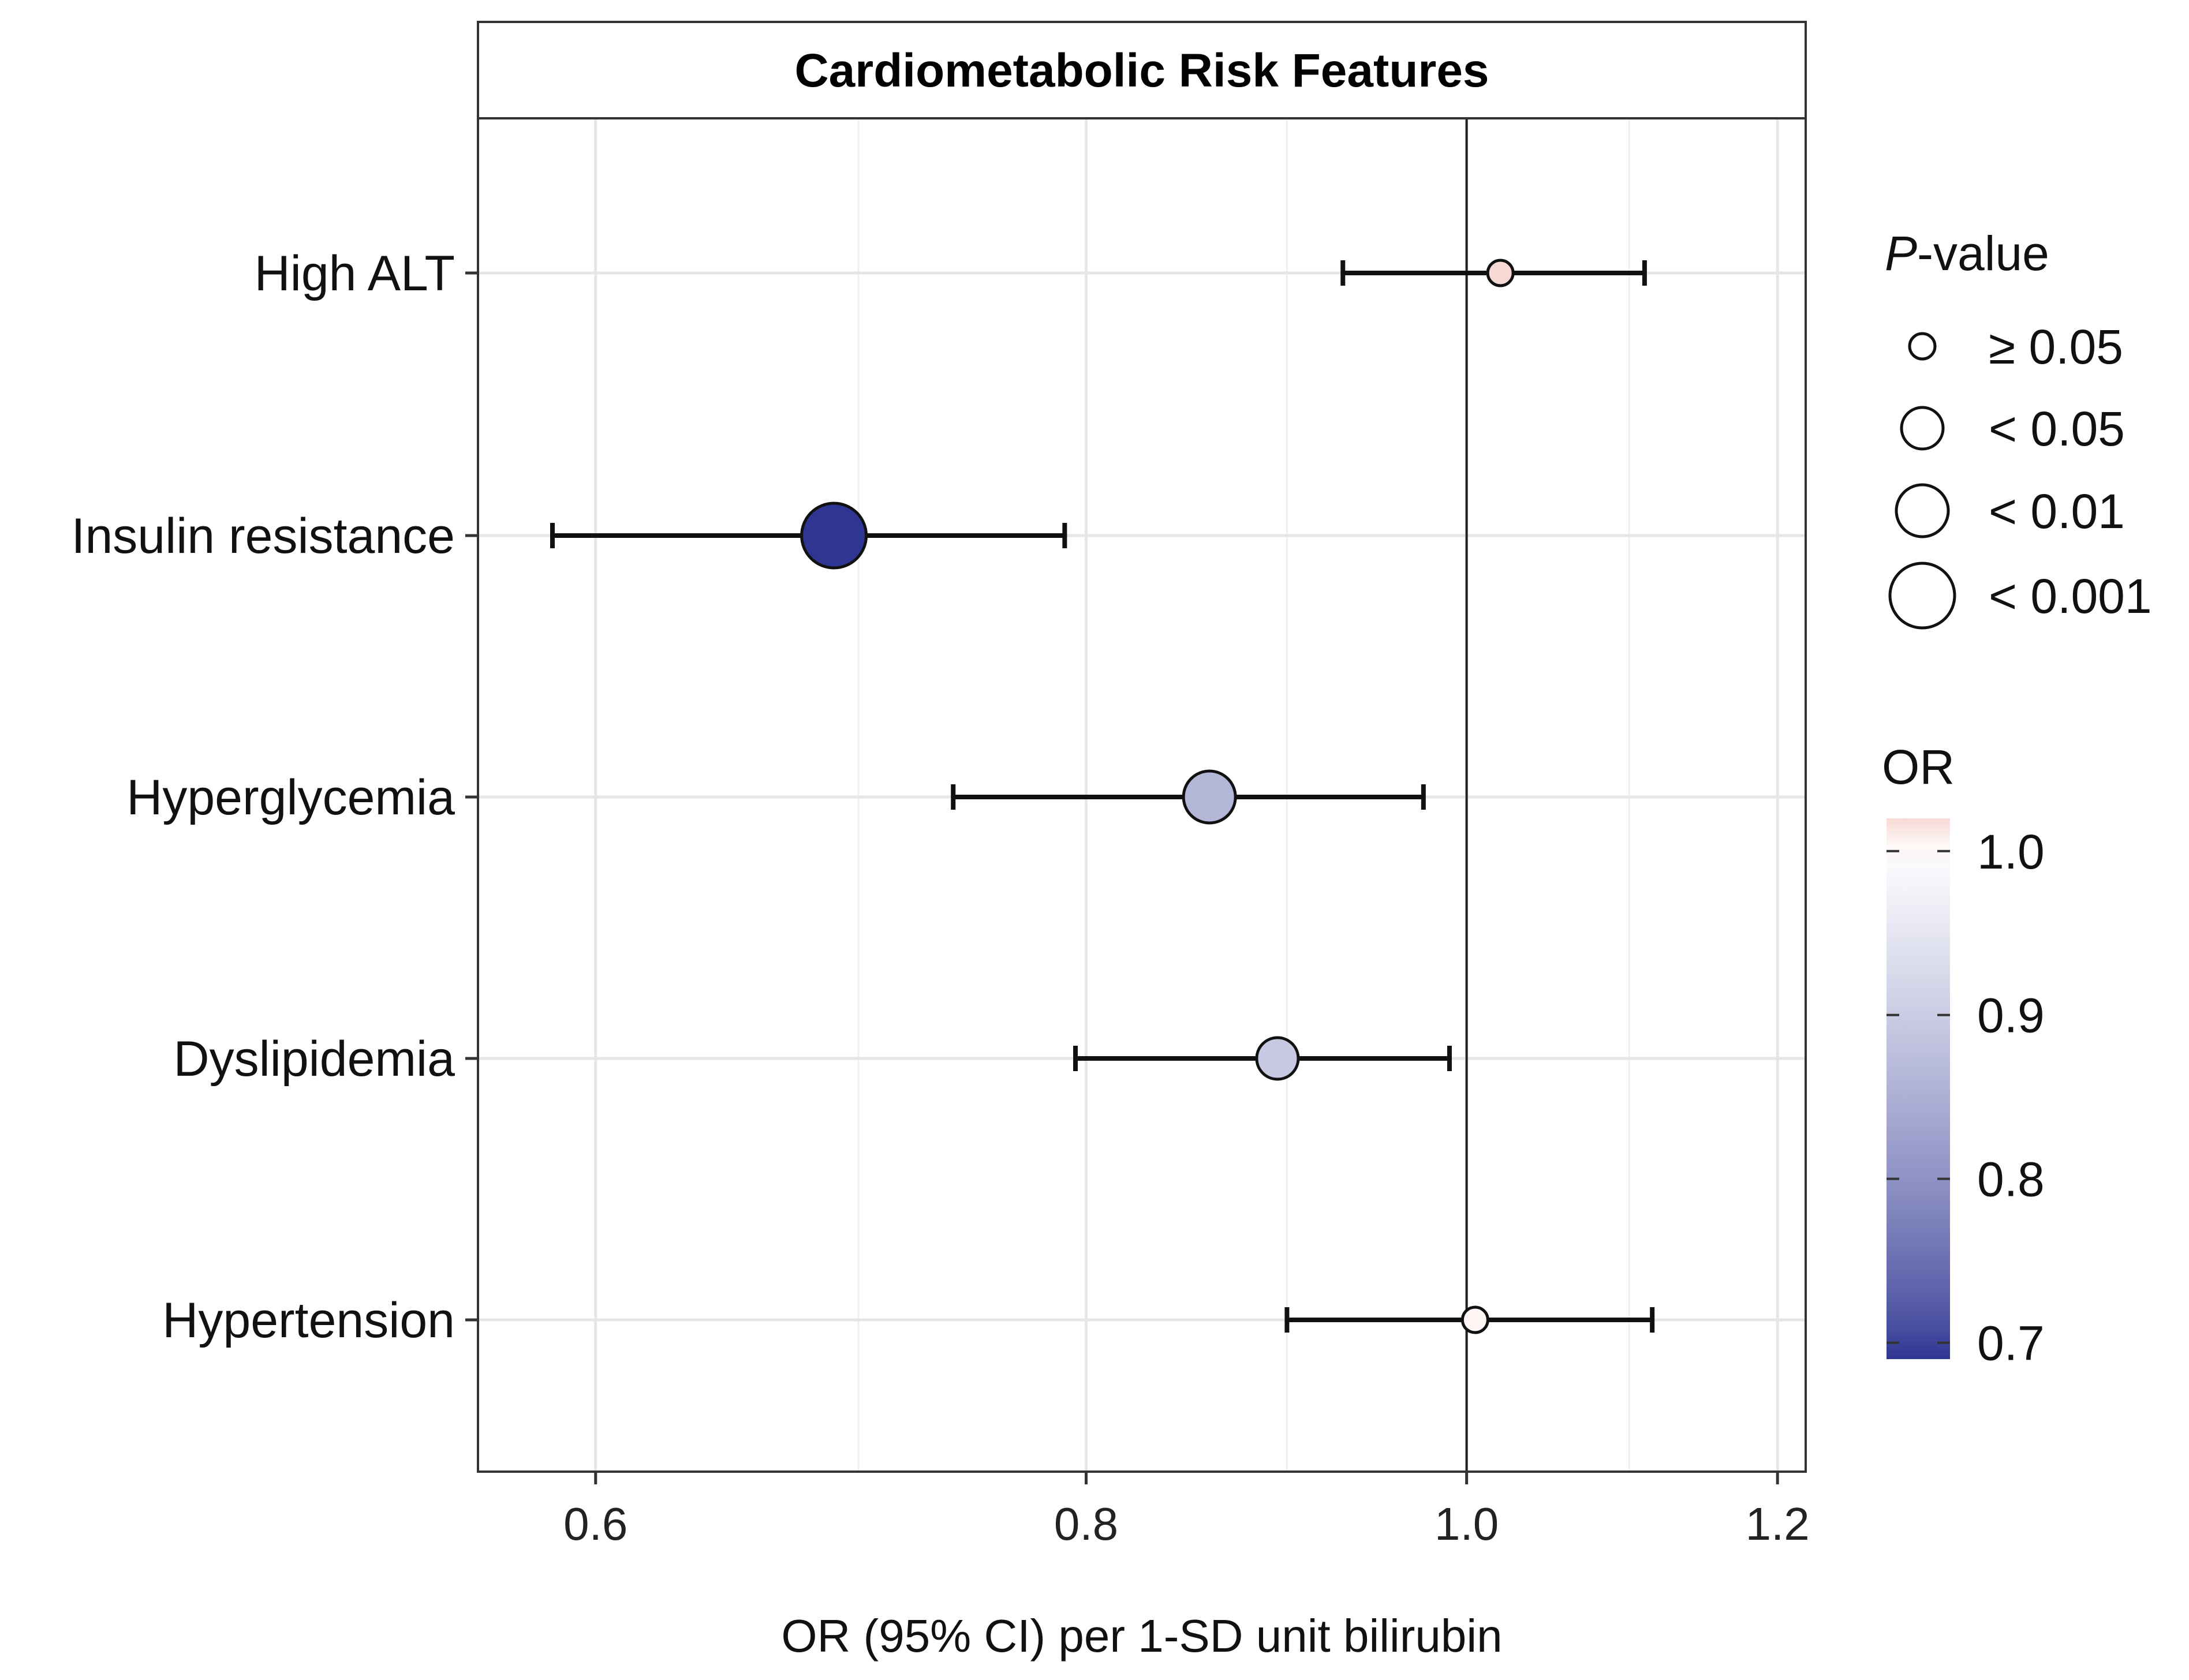  I want to click on legend-pvalue-title-rest: -value, so click(1983, 253).